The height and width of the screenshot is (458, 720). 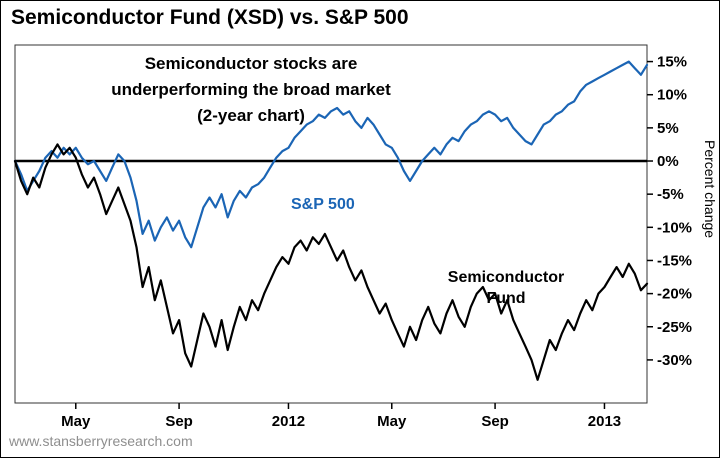 What do you see at coordinates (668, 128) in the screenshot?
I see `y-tick-label: 5%` at bounding box center [668, 128].